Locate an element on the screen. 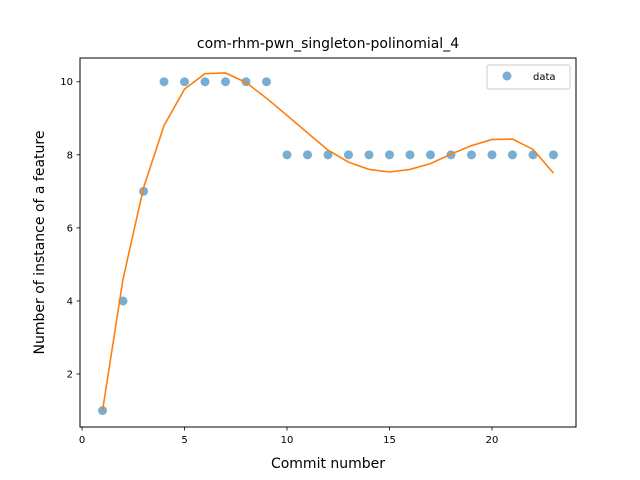 This screenshot has width=640, height=480. legend-box is located at coordinates (528, 77).